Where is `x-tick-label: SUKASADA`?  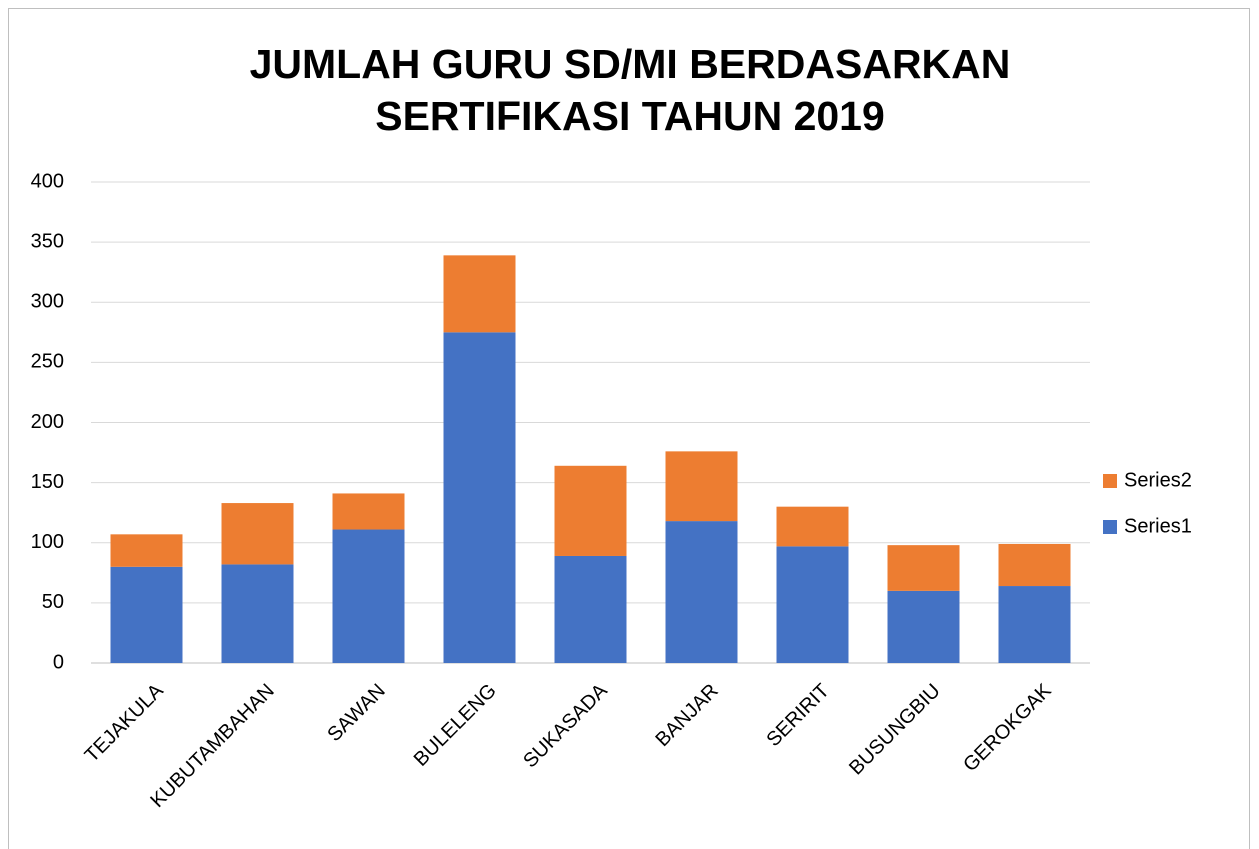 x-tick-label: SUKASADA is located at coordinates (565, 725).